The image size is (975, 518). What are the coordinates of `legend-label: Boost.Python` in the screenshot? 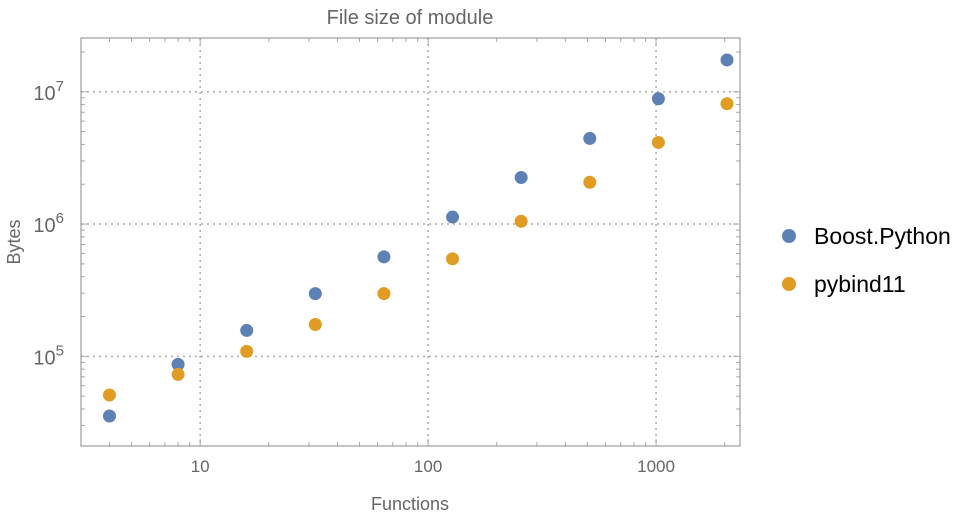 It's located at (882, 236).